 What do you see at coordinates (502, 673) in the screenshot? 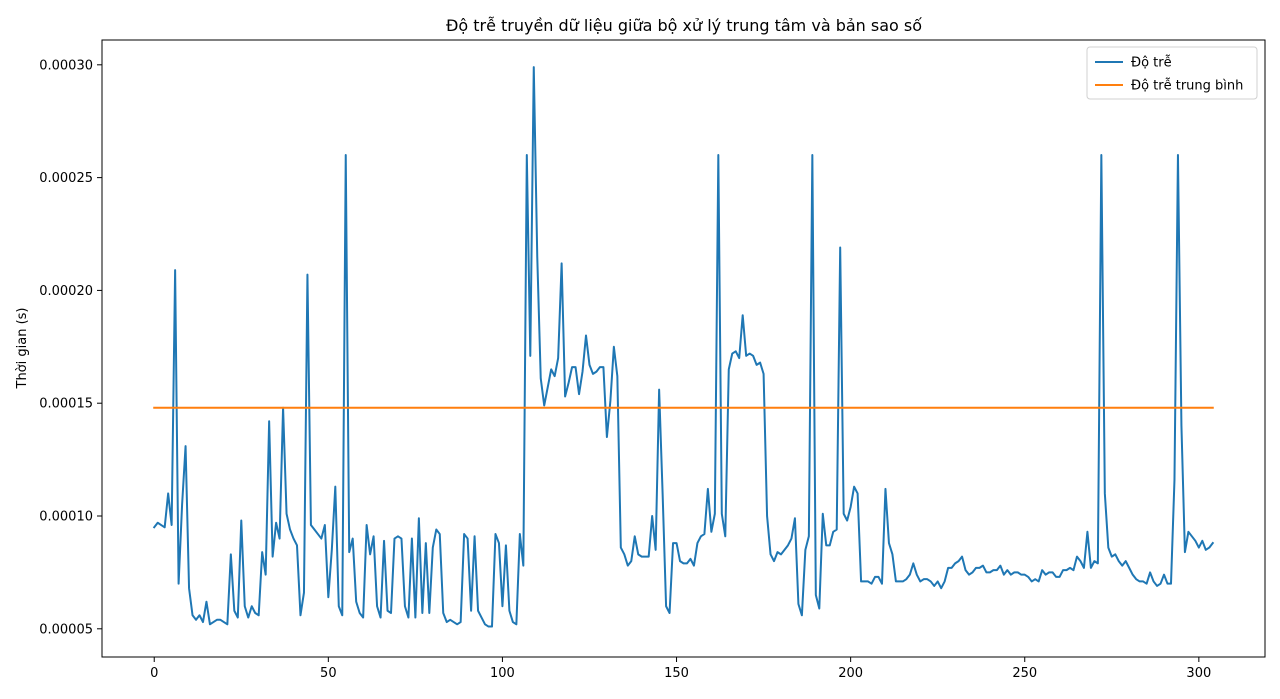
I see `x-tick-label: 100` at bounding box center [502, 673].